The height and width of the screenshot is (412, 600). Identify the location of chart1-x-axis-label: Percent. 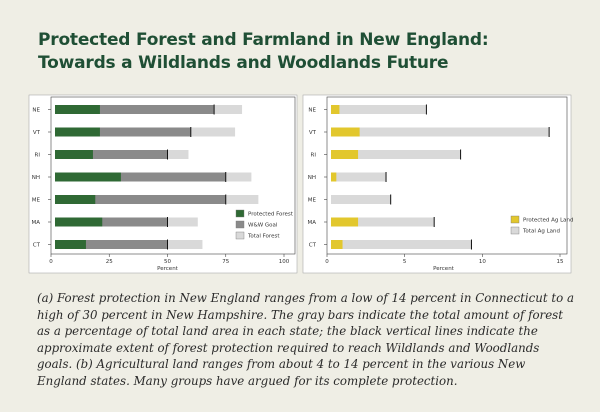
(168, 269).